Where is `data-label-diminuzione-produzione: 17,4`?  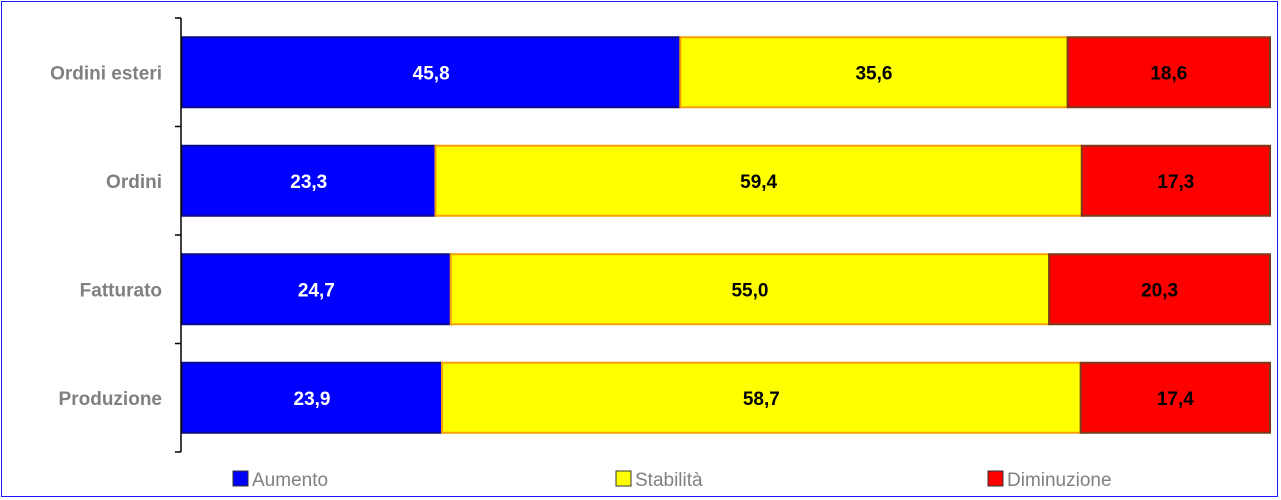
data-label-diminuzione-produzione: 17,4 is located at coordinates (1175, 399).